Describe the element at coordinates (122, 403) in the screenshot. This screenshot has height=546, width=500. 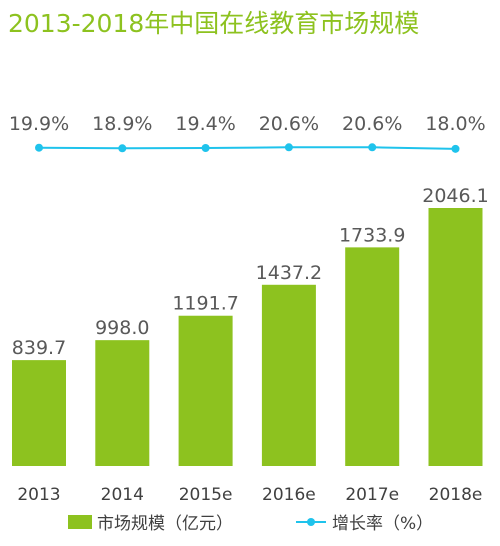
I see `bar-2014` at that location.